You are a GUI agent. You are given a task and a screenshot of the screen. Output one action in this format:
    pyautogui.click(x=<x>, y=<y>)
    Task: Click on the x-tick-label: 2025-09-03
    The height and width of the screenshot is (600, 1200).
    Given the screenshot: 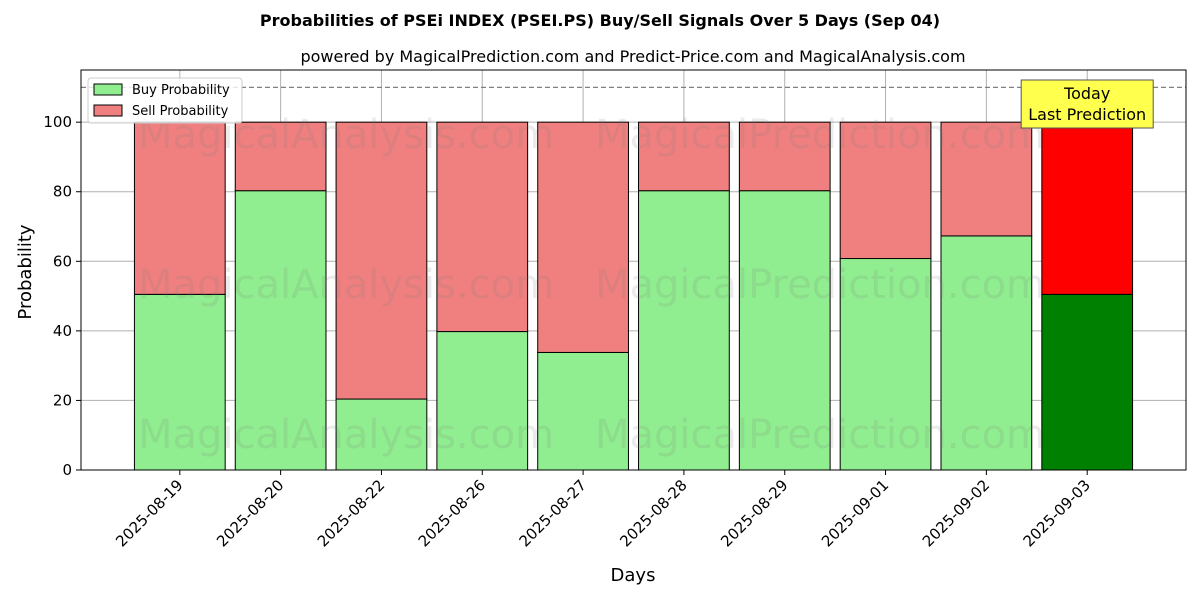 What is the action you would take?
    pyautogui.click(x=1057, y=513)
    